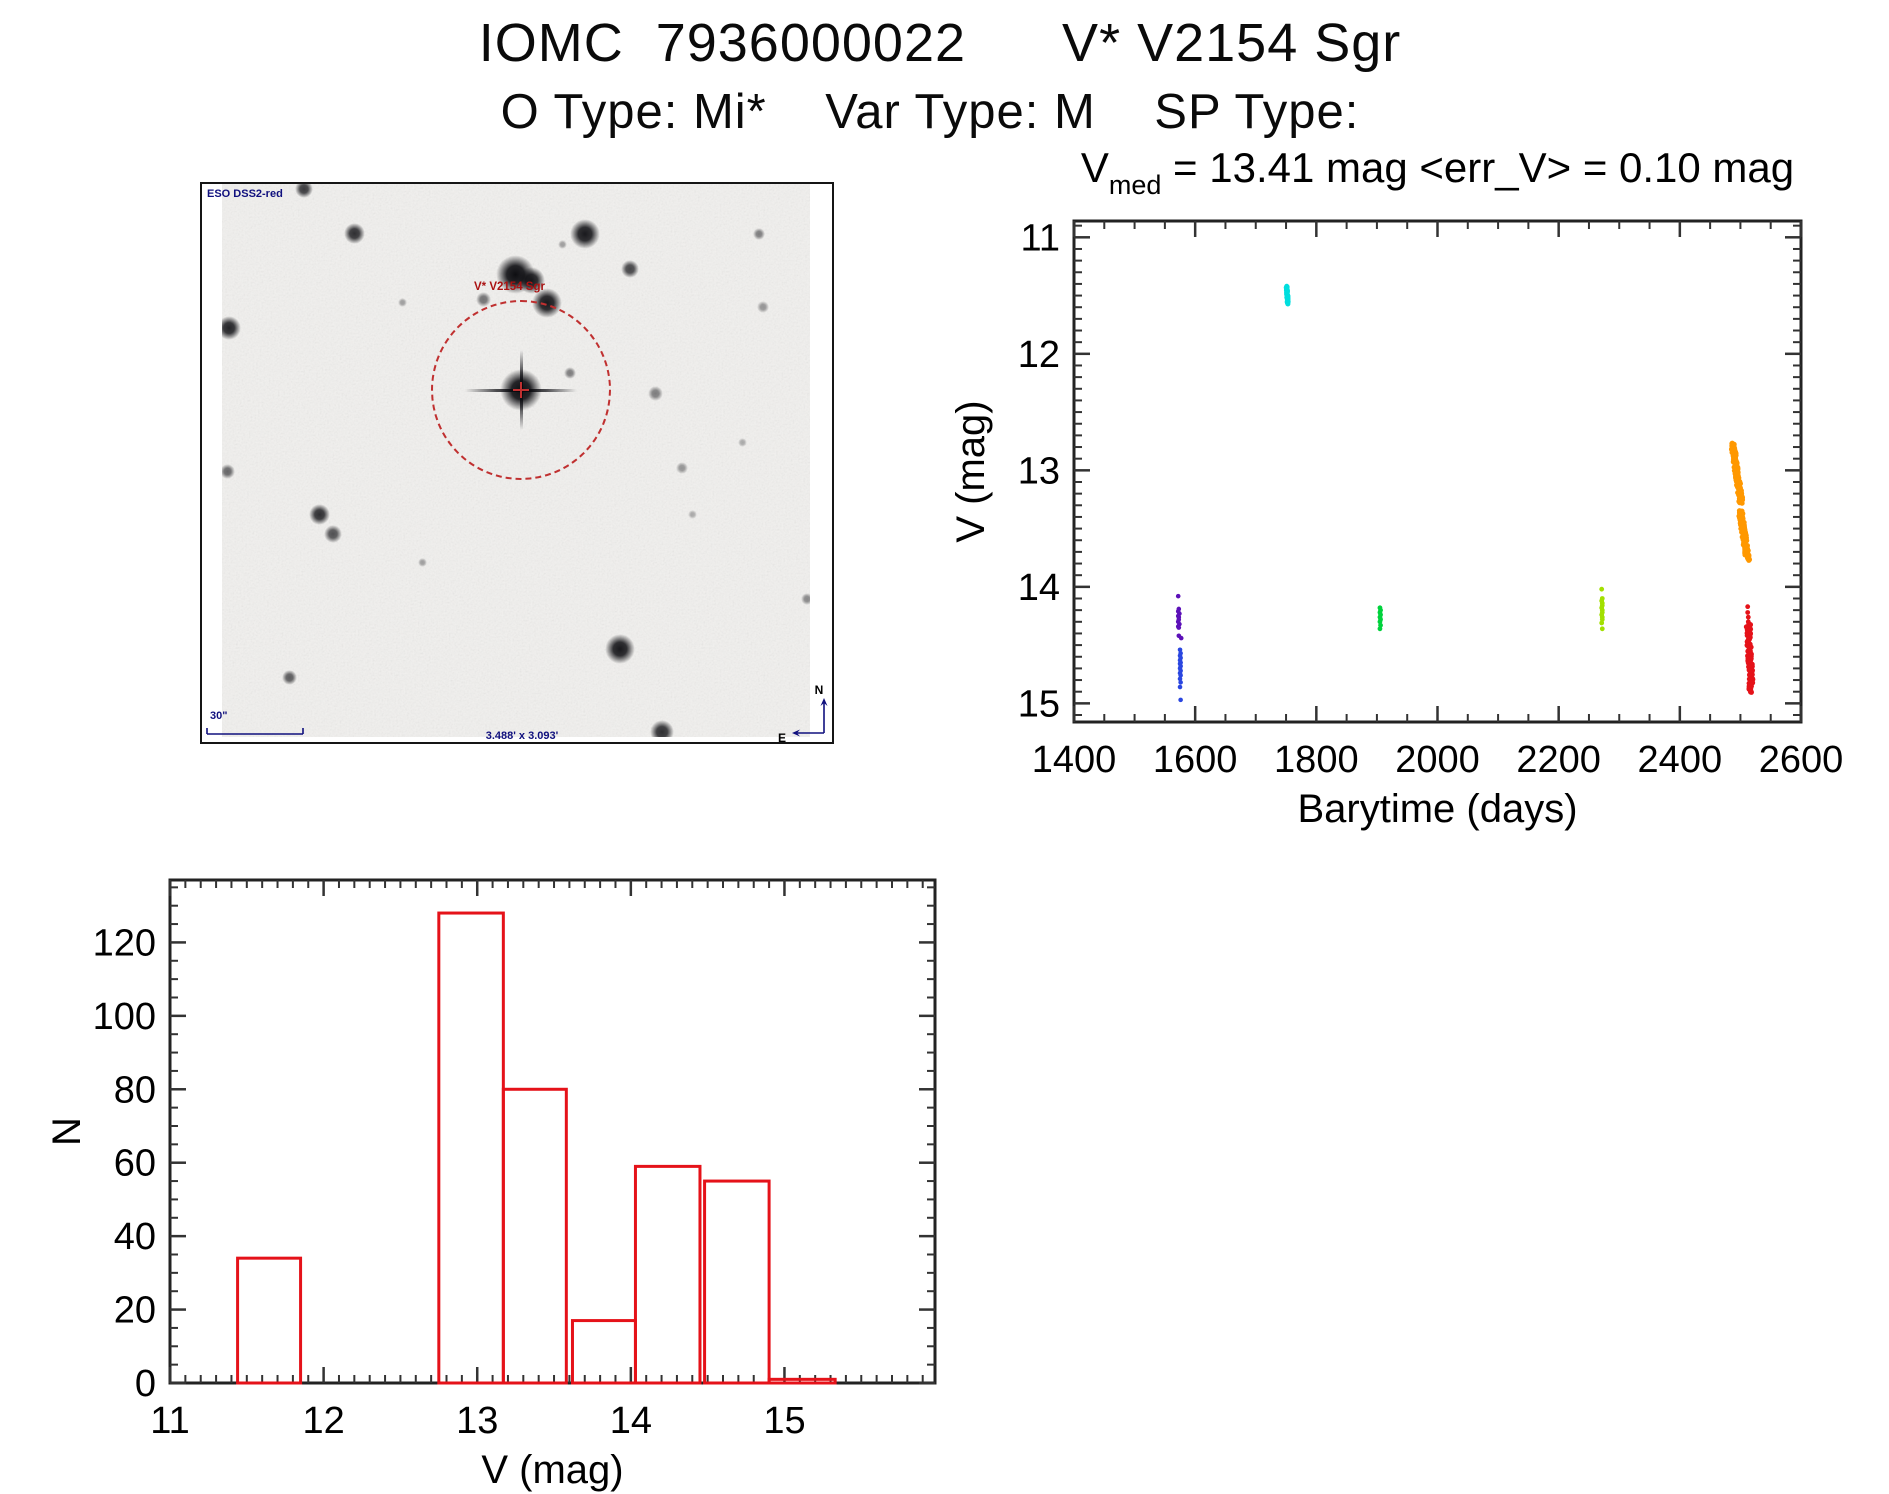  I want to click on svg-text: 80, so click(135, 1090).